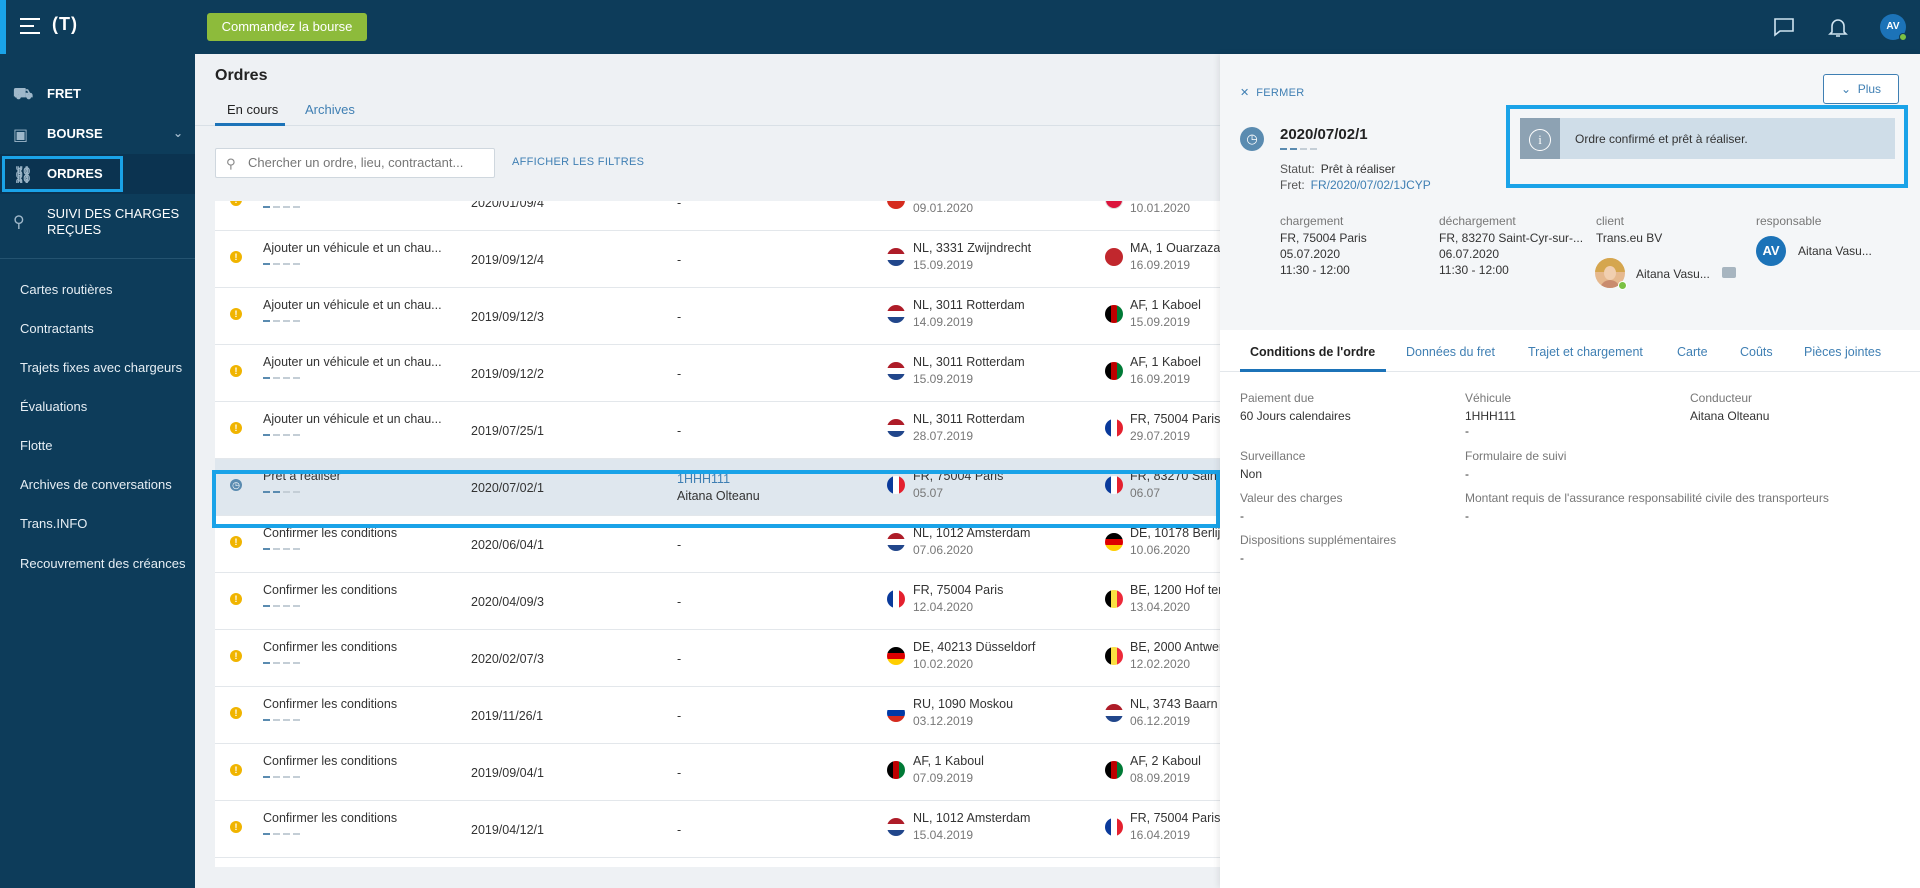 This screenshot has height=888, width=1920. What do you see at coordinates (97, 134) in the screenshot?
I see `sidebar-item-bourse: ▣ BOURSE ⌄` at bounding box center [97, 134].